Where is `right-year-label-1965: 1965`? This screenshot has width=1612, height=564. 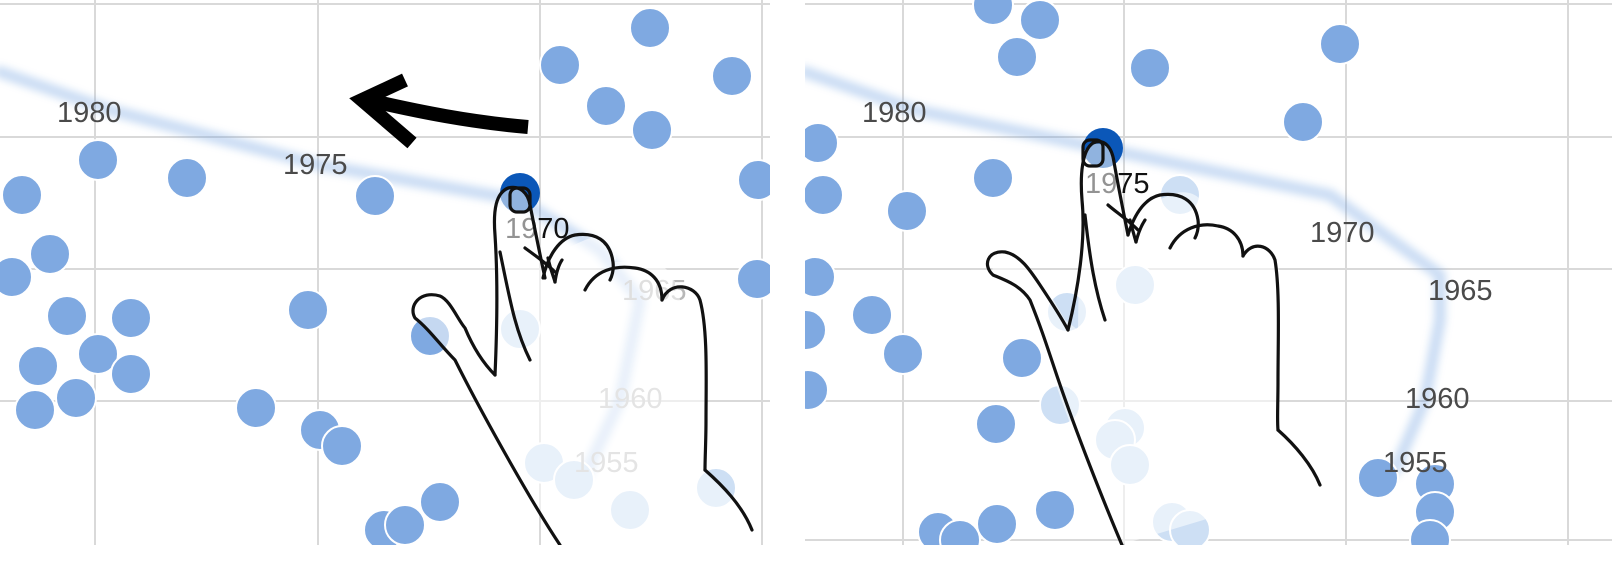 right-year-label-1965: 1965 is located at coordinates (1460, 291).